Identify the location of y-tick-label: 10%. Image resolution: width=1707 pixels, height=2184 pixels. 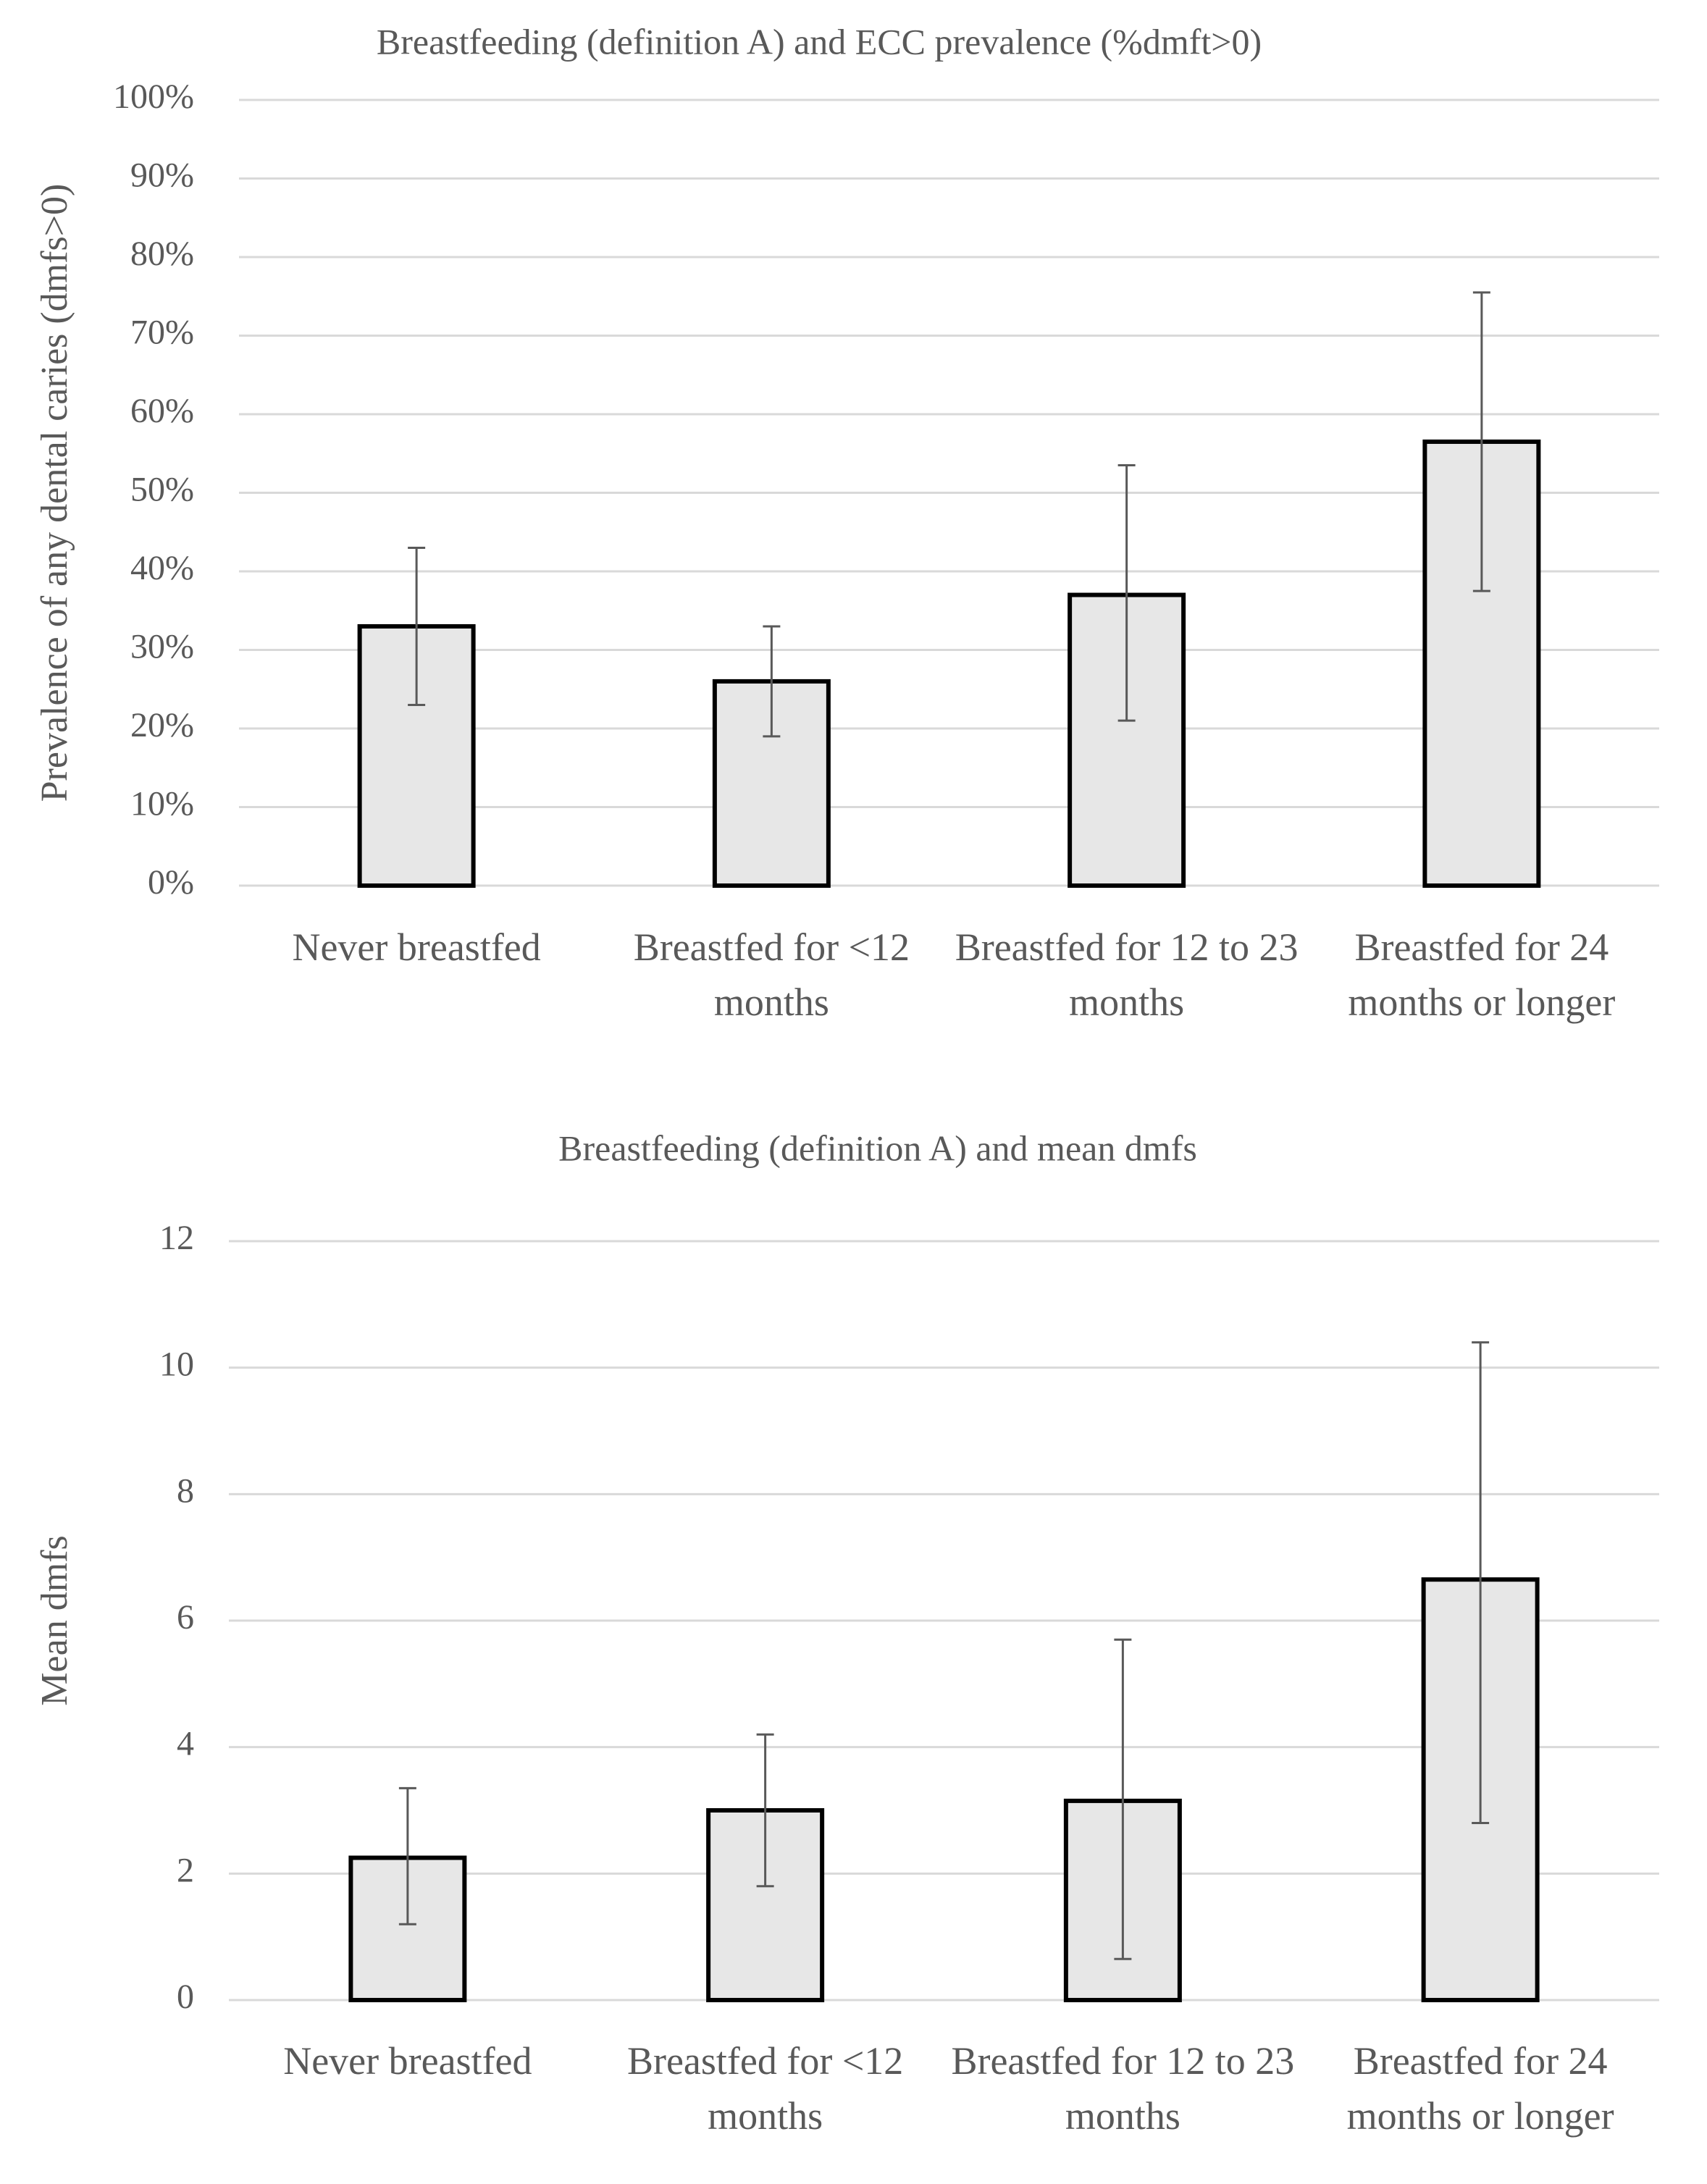
(162, 804).